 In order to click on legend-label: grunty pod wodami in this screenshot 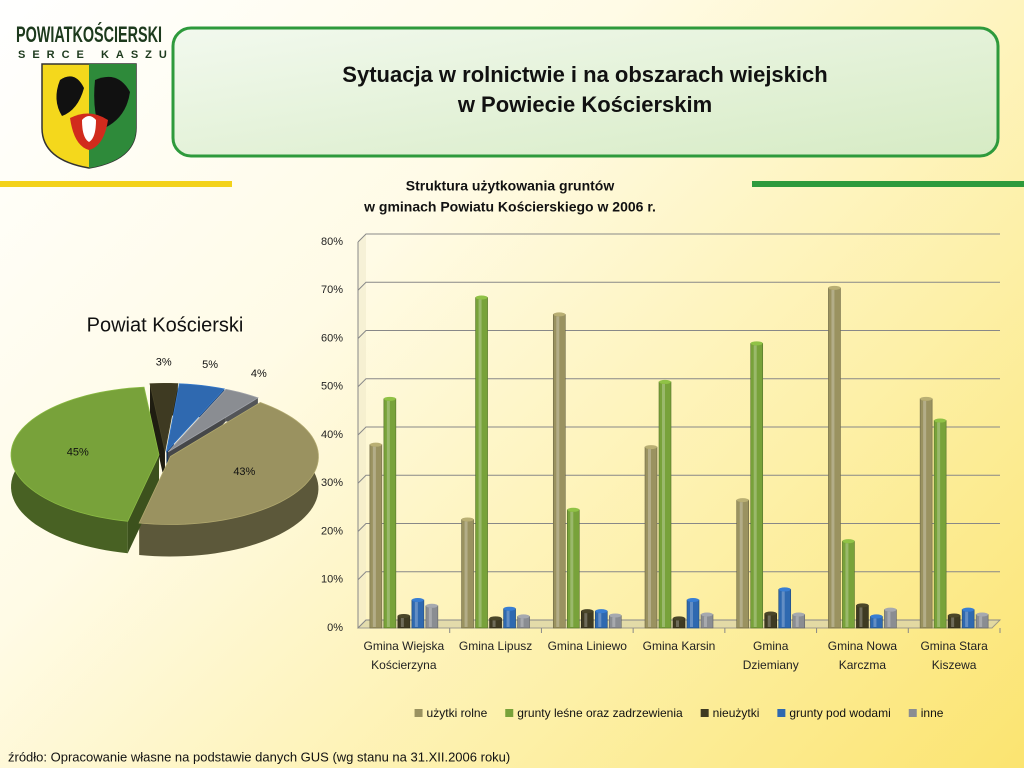, I will do `click(839, 713)`.